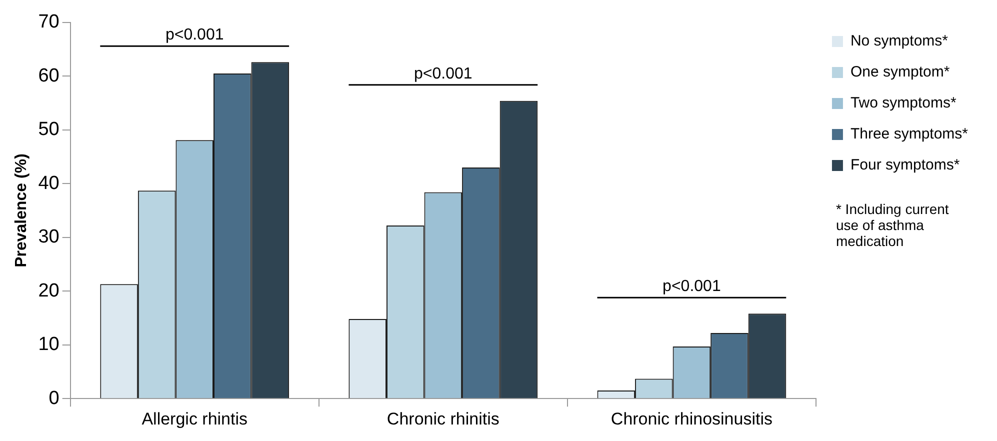  What do you see at coordinates (49, 183) in the screenshot?
I see `y-tick-label: 40` at bounding box center [49, 183].